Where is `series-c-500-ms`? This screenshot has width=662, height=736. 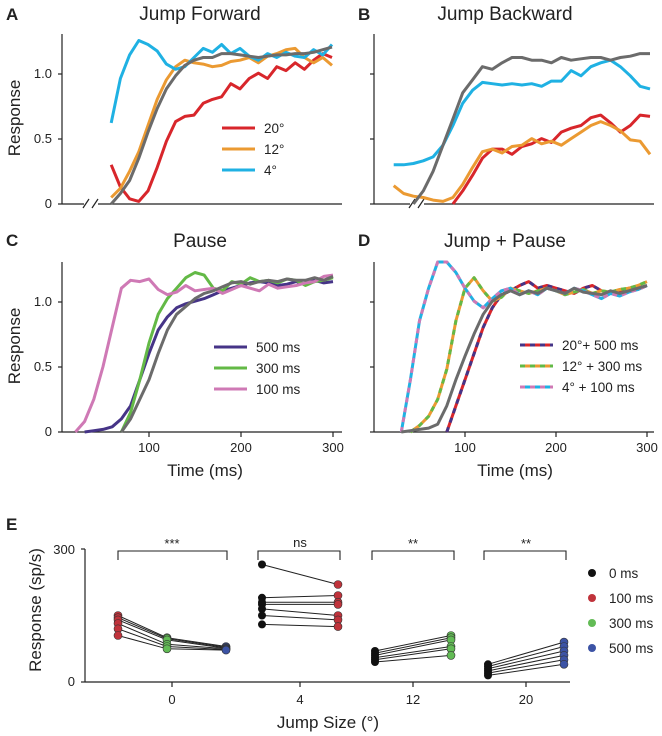 series-c-500-ms is located at coordinates (209, 356).